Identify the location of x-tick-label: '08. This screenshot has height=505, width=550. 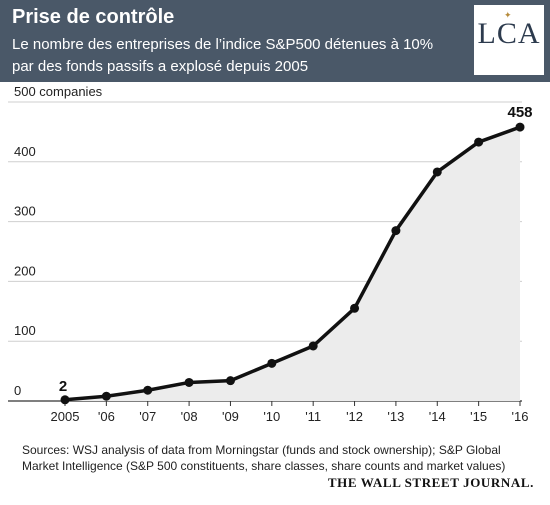
(189, 416).